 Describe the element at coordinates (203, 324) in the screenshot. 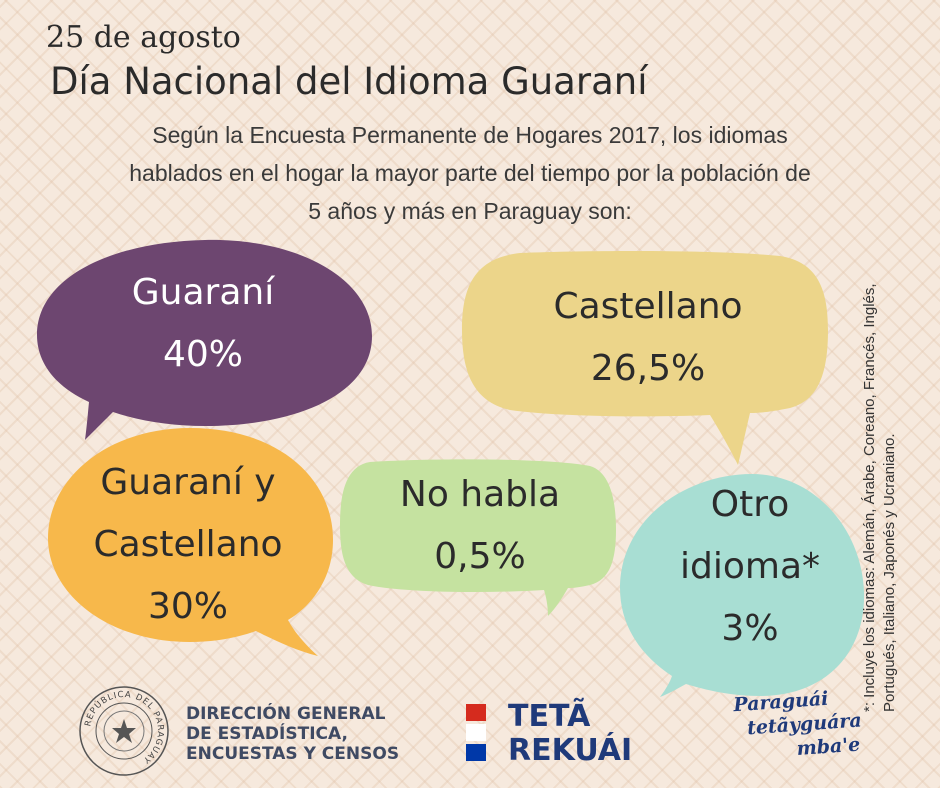

I see `bubble-guarani-label: Guaraní 40%` at that location.